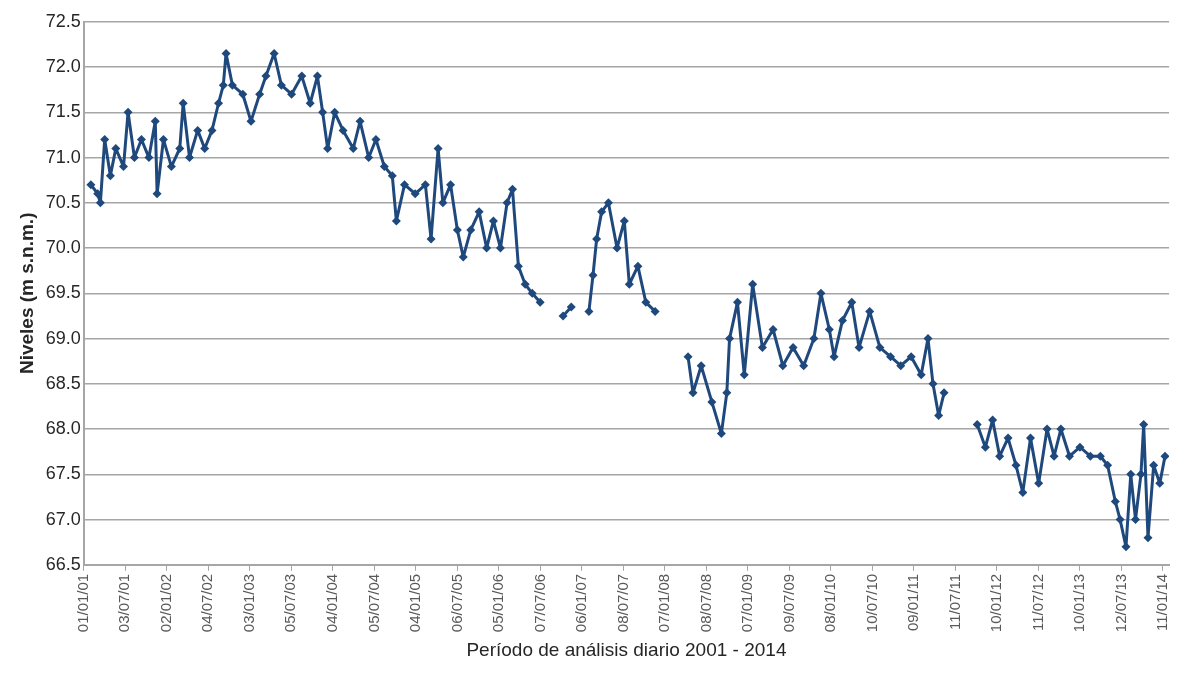 This screenshot has height=674, width=1192. Describe the element at coordinates (63, 292) in the screenshot. I see `y-tick-label: 69.5` at that location.